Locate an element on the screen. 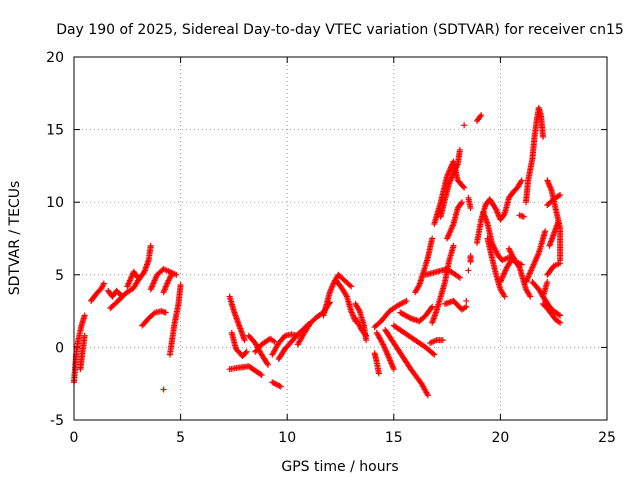  x-tick-label: 25 is located at coordinates (607, 438).